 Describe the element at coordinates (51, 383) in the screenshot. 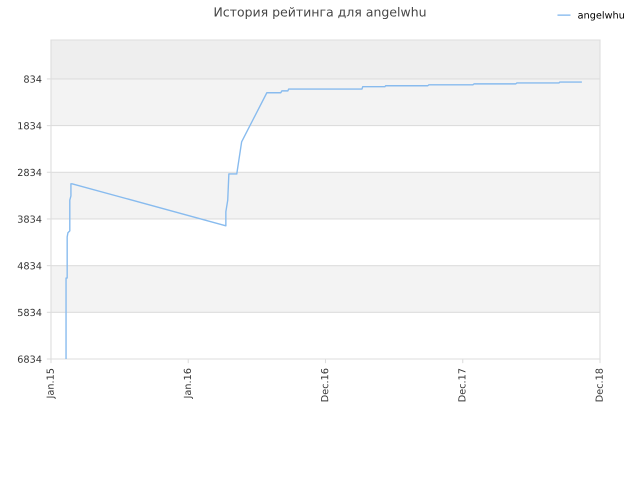

I see `x-tick-label: Jan.15` at that location.